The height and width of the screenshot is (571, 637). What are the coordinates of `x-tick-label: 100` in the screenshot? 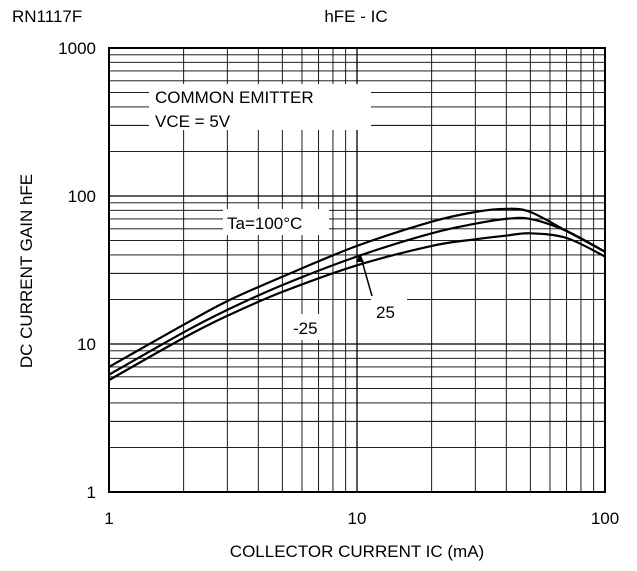 It's located at (605, 518).